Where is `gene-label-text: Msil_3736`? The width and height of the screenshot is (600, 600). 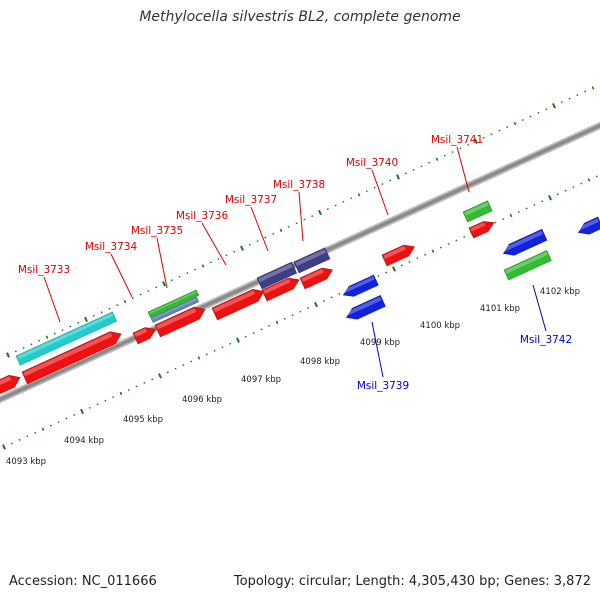
gene-label-text: Msil_3736 is located at coordinates (202, 216).